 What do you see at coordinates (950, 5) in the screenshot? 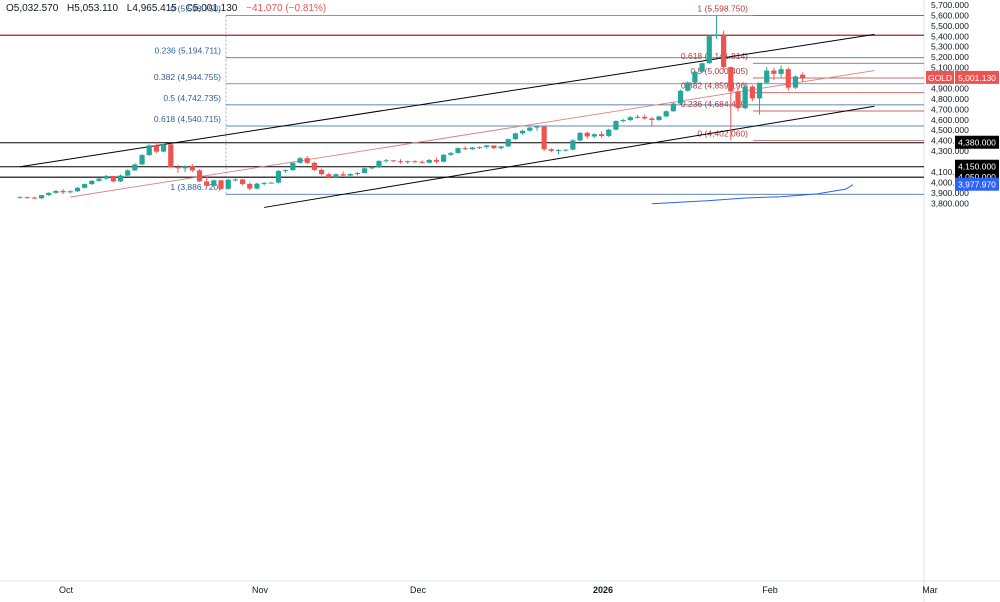
I see `y-tick-label: 5,700.000` at bounding box center [950, 5].